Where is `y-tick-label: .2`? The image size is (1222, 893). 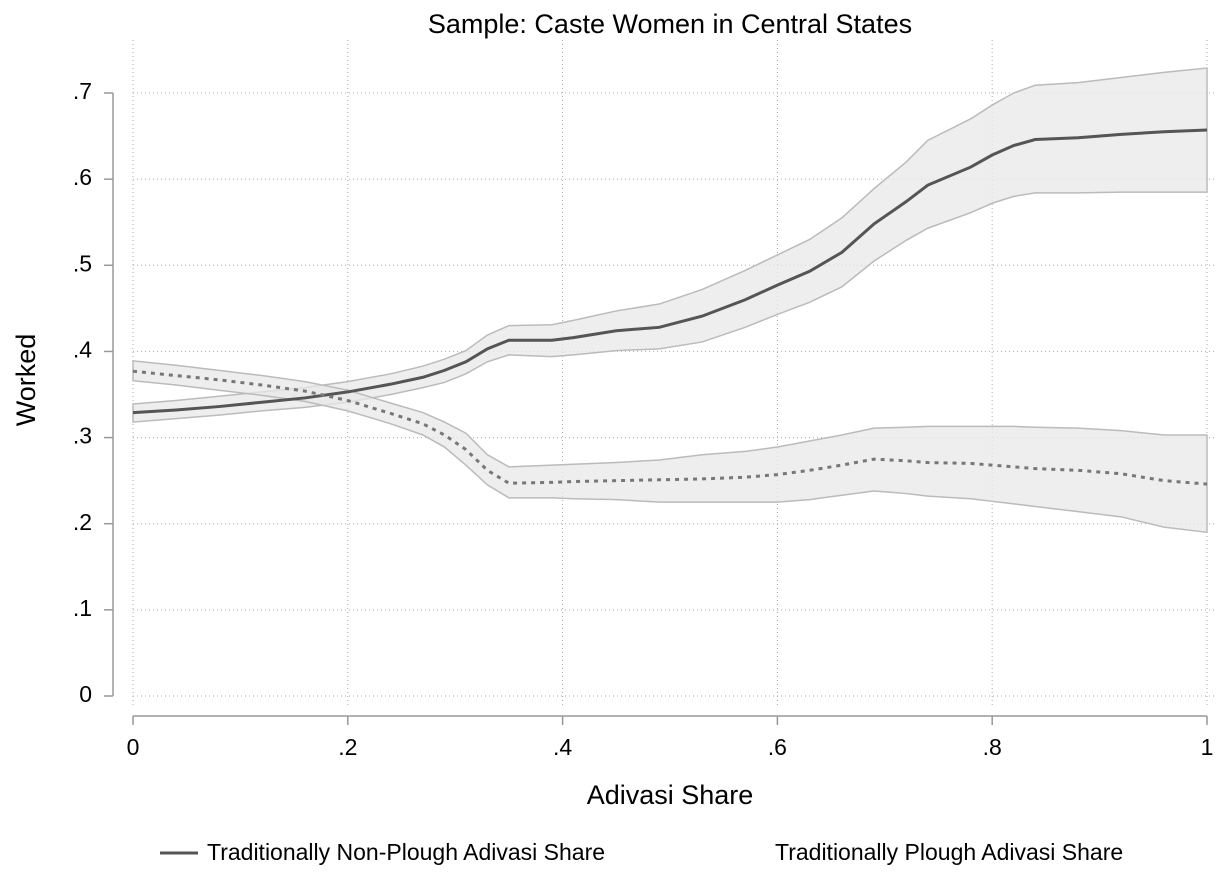
y-tick-label: .2 is located at coordinates (82, 522).